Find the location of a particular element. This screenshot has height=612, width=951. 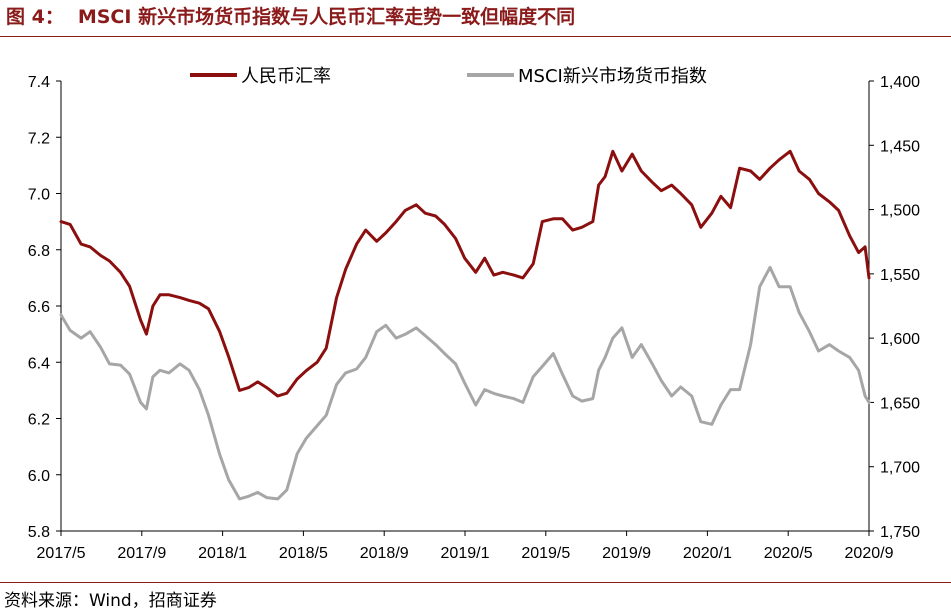

y-left-tick-label: 6.0 is located at coordinates (39, 476).